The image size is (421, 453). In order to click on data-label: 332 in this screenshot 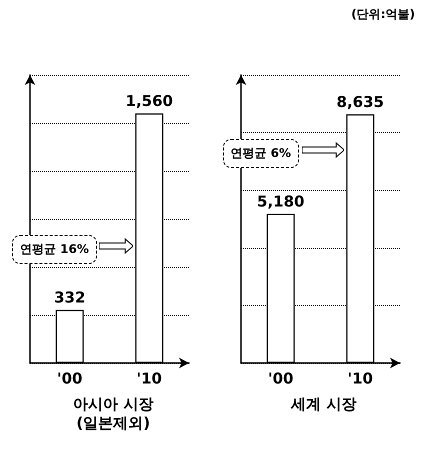, I will do `click(70, 297)`.